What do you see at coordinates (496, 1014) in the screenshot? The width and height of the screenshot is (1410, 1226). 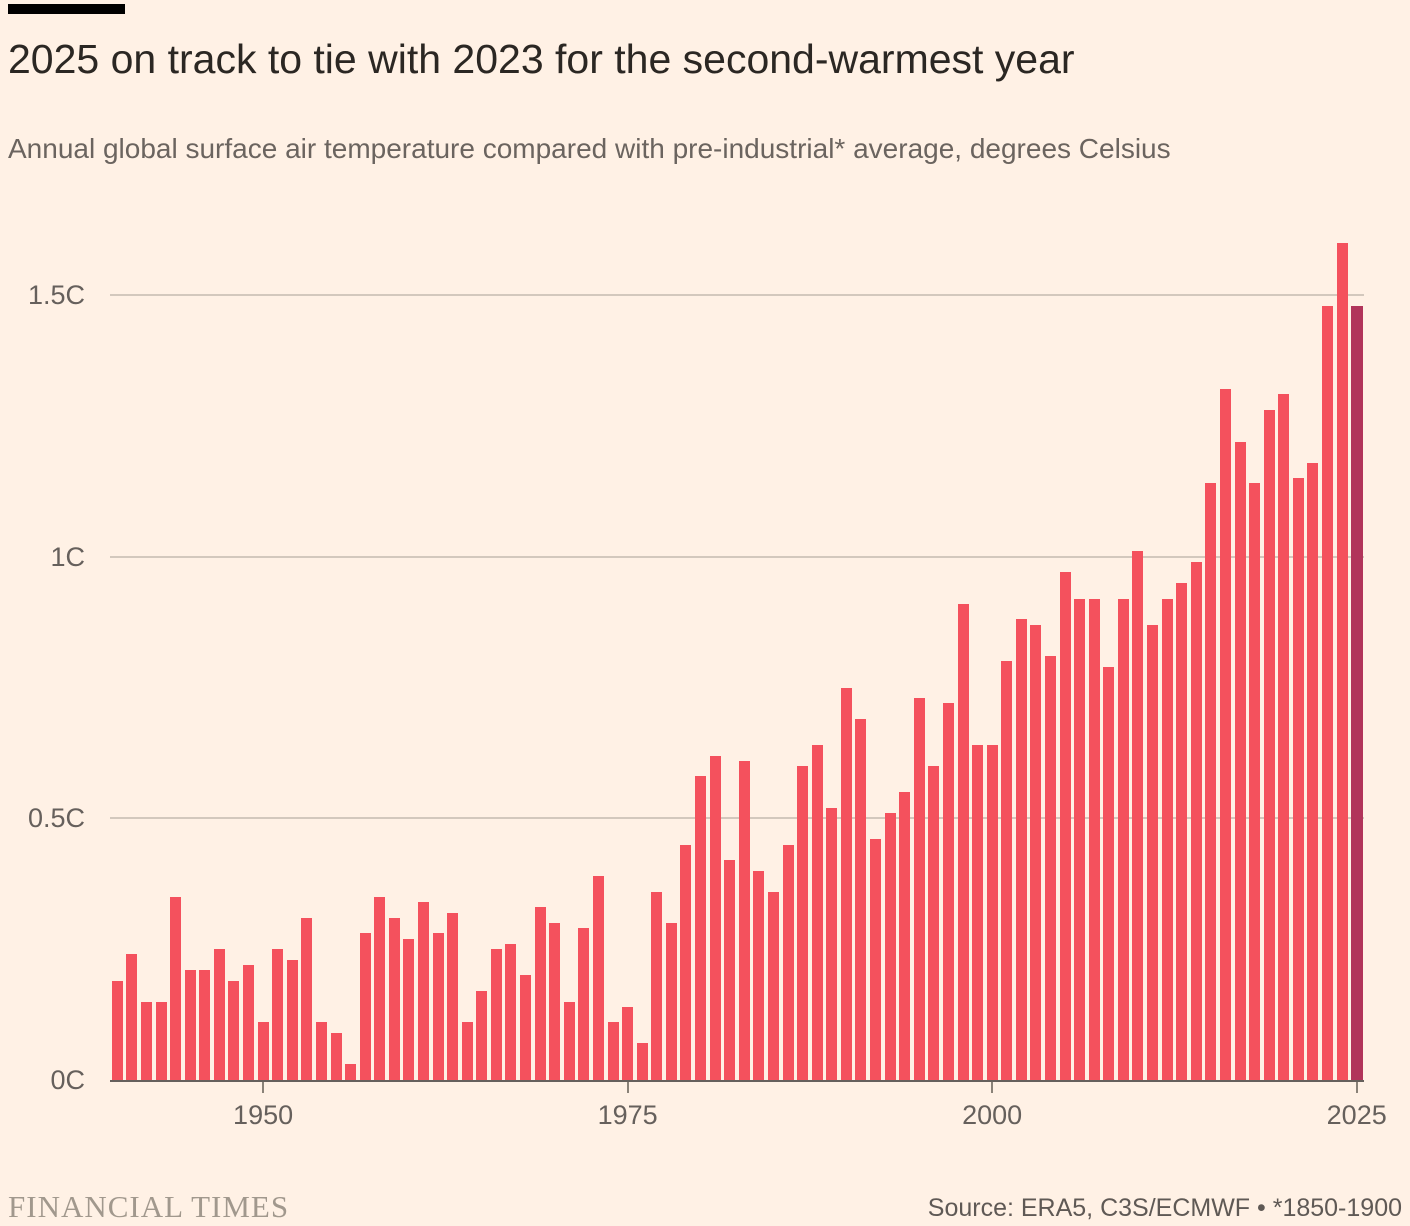 I see `bar-1966` at bounding box center [496, 1014].